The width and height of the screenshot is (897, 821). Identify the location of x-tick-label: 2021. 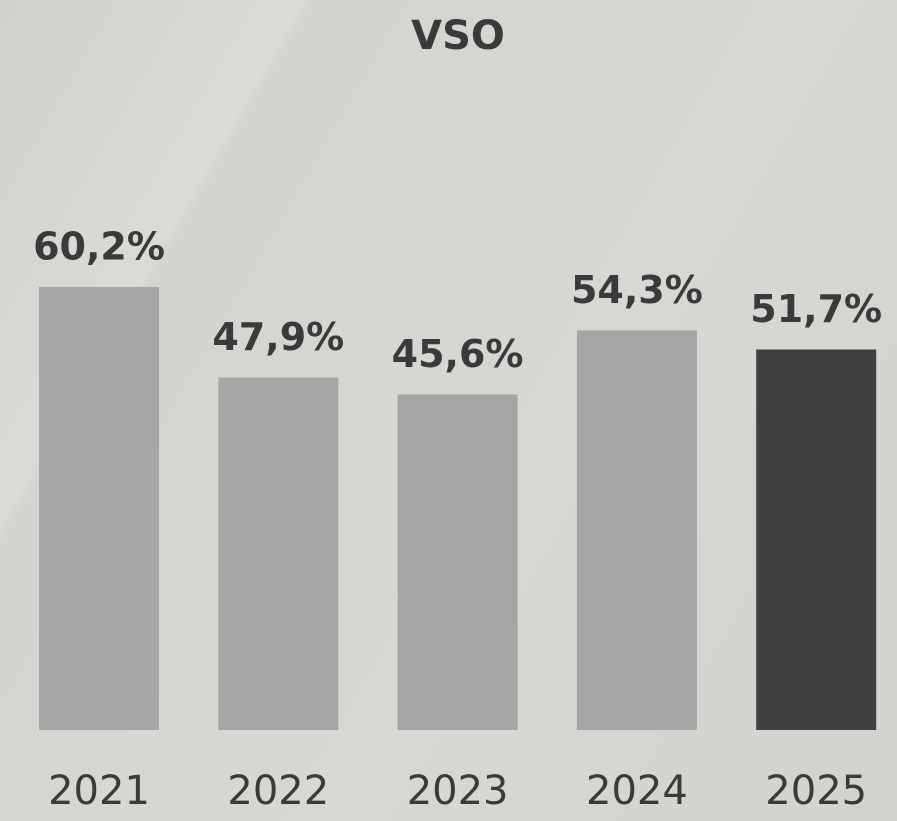
(99, 791).